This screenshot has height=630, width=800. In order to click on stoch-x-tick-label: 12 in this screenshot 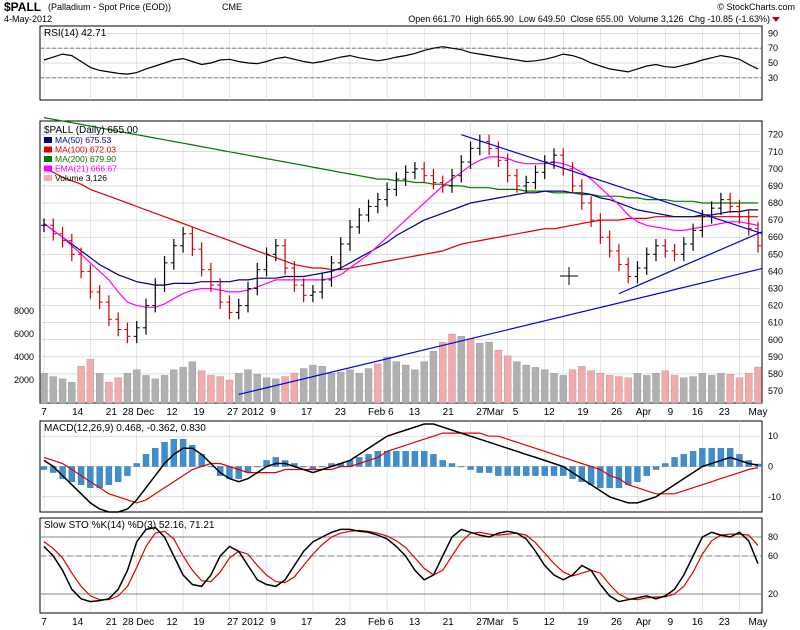, I will do `click(550, 622)`.